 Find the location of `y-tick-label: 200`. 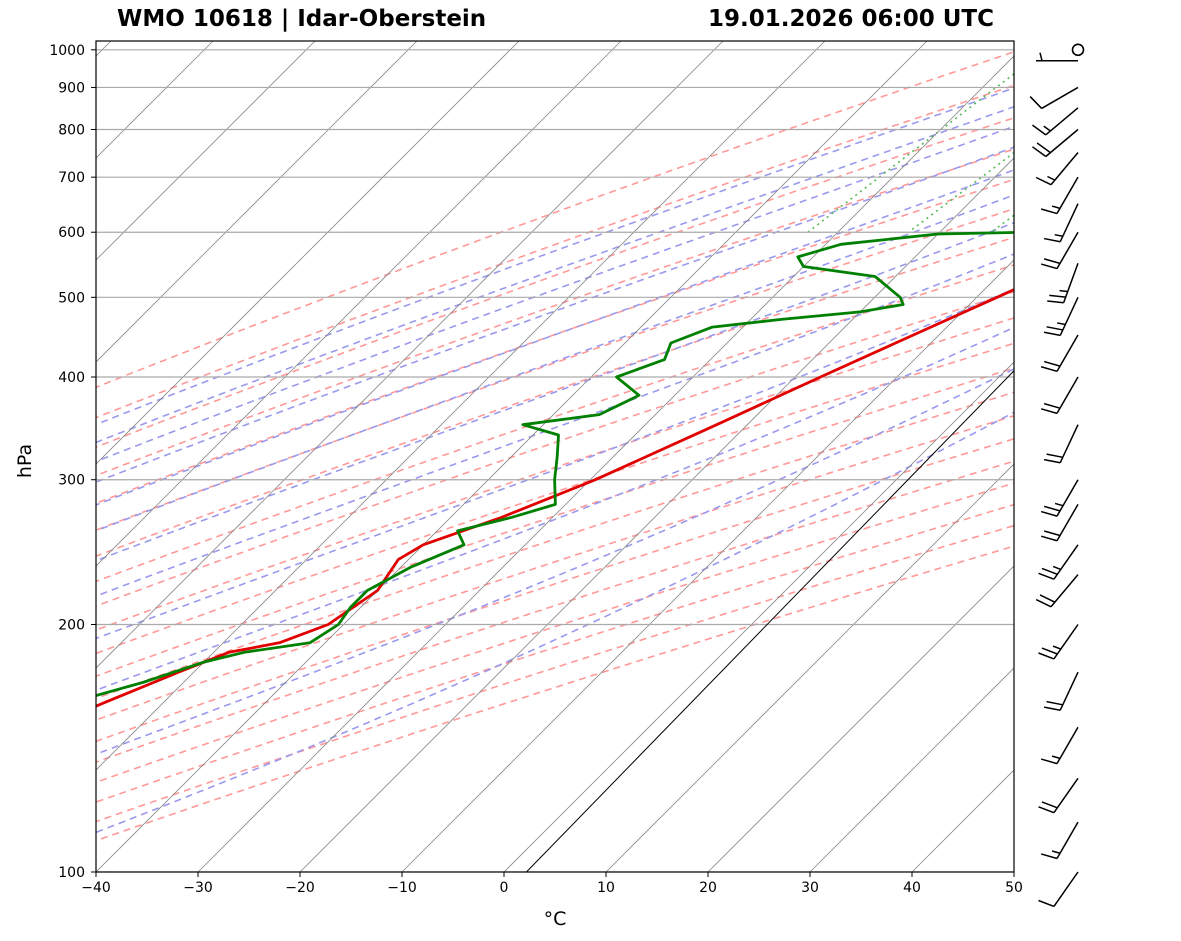

y-tick-label: 200 is located at coordinates (71, 625).